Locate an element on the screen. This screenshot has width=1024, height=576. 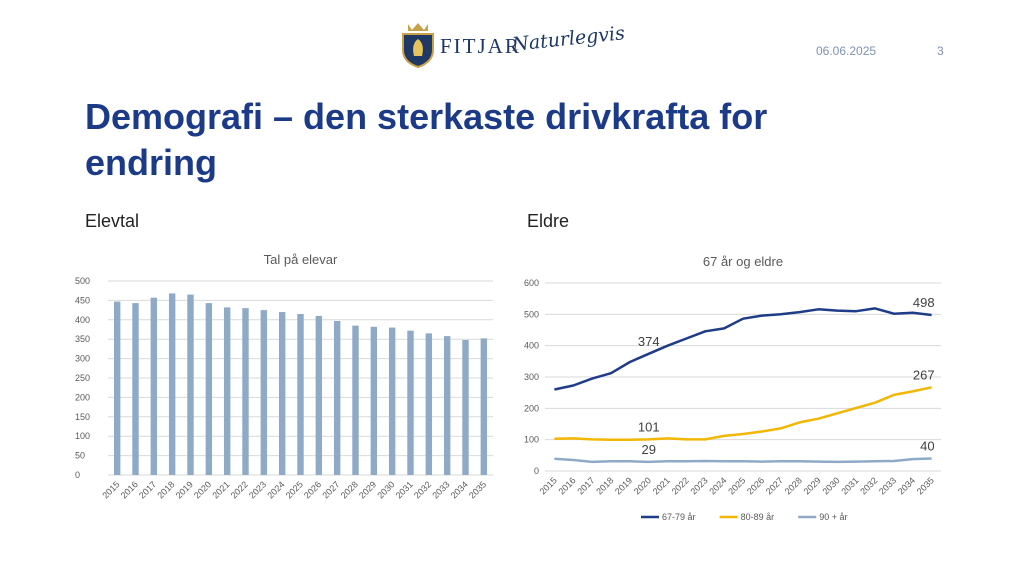
legend-label: 80-89 år is located at coordinates (758, 517).